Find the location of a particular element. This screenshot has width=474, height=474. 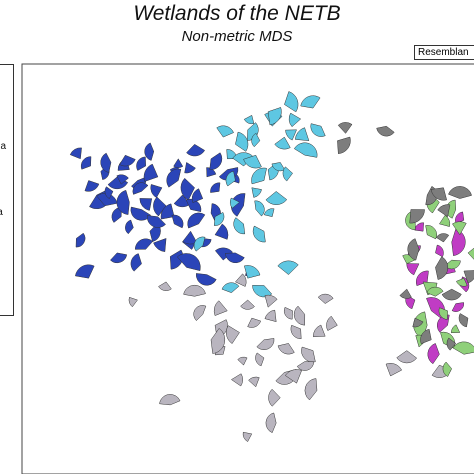

legend-box: ua la is located at coordinates (7, 190).